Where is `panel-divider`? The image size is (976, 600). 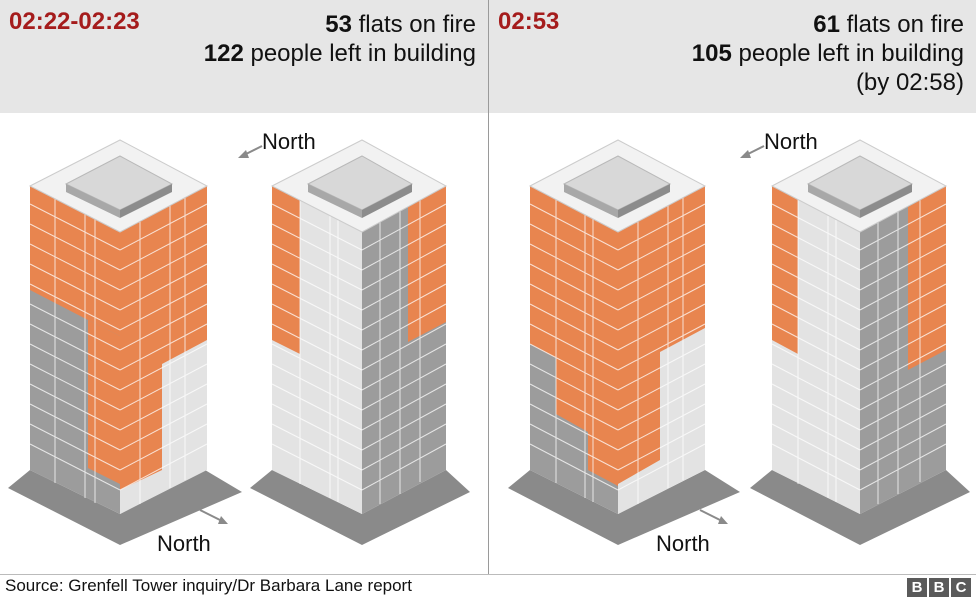 panel-divider is located at coordinates (488, 287).